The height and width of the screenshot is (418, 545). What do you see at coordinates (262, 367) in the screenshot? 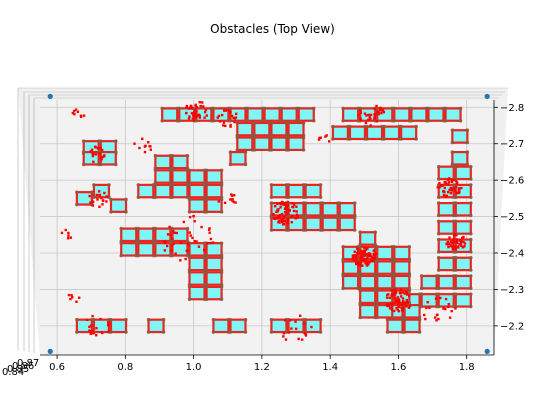
I see `x-tick-label: 1.2` at bounding box center [262, 367].